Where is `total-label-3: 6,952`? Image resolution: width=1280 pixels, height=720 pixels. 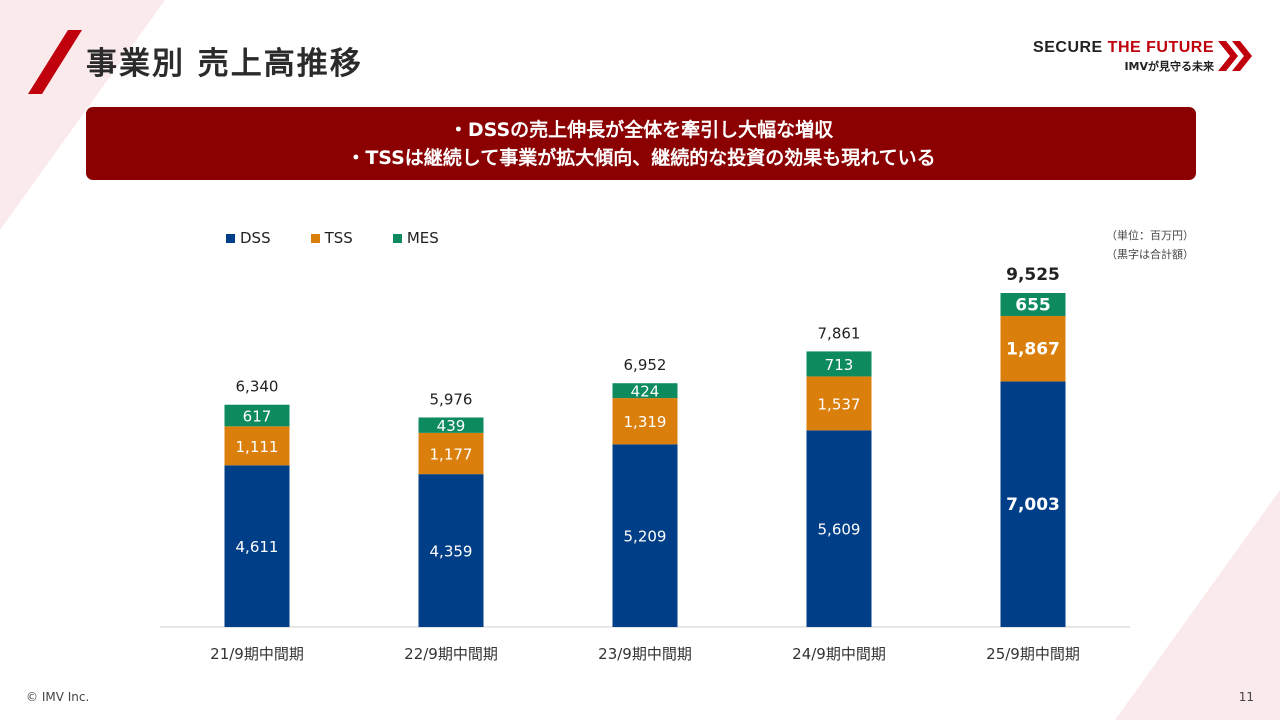 total-label-3: 6,952 is located at coordinates (645, 365).